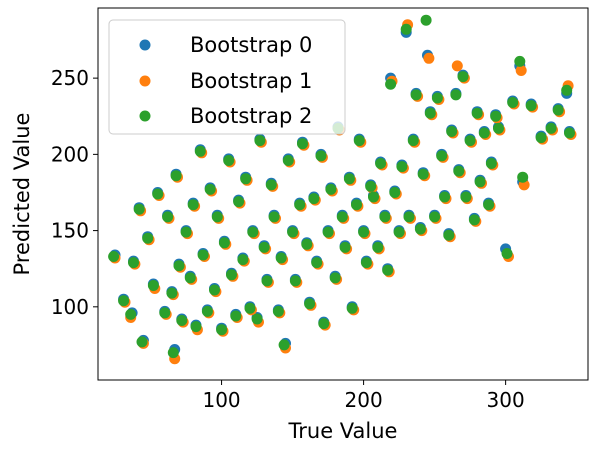 The width and height of the screenshot is (603, 452). I want to click on legend: Bootstrap 0 Bootstrap 1 Bootstrap 2, so click(227, 77).